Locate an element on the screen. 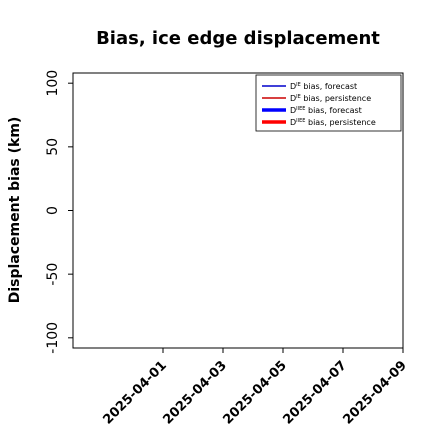 The height and width of the screenshot is (440, 440). legend-entry: DIE bias, forecast is located at coordinates (323, 86).